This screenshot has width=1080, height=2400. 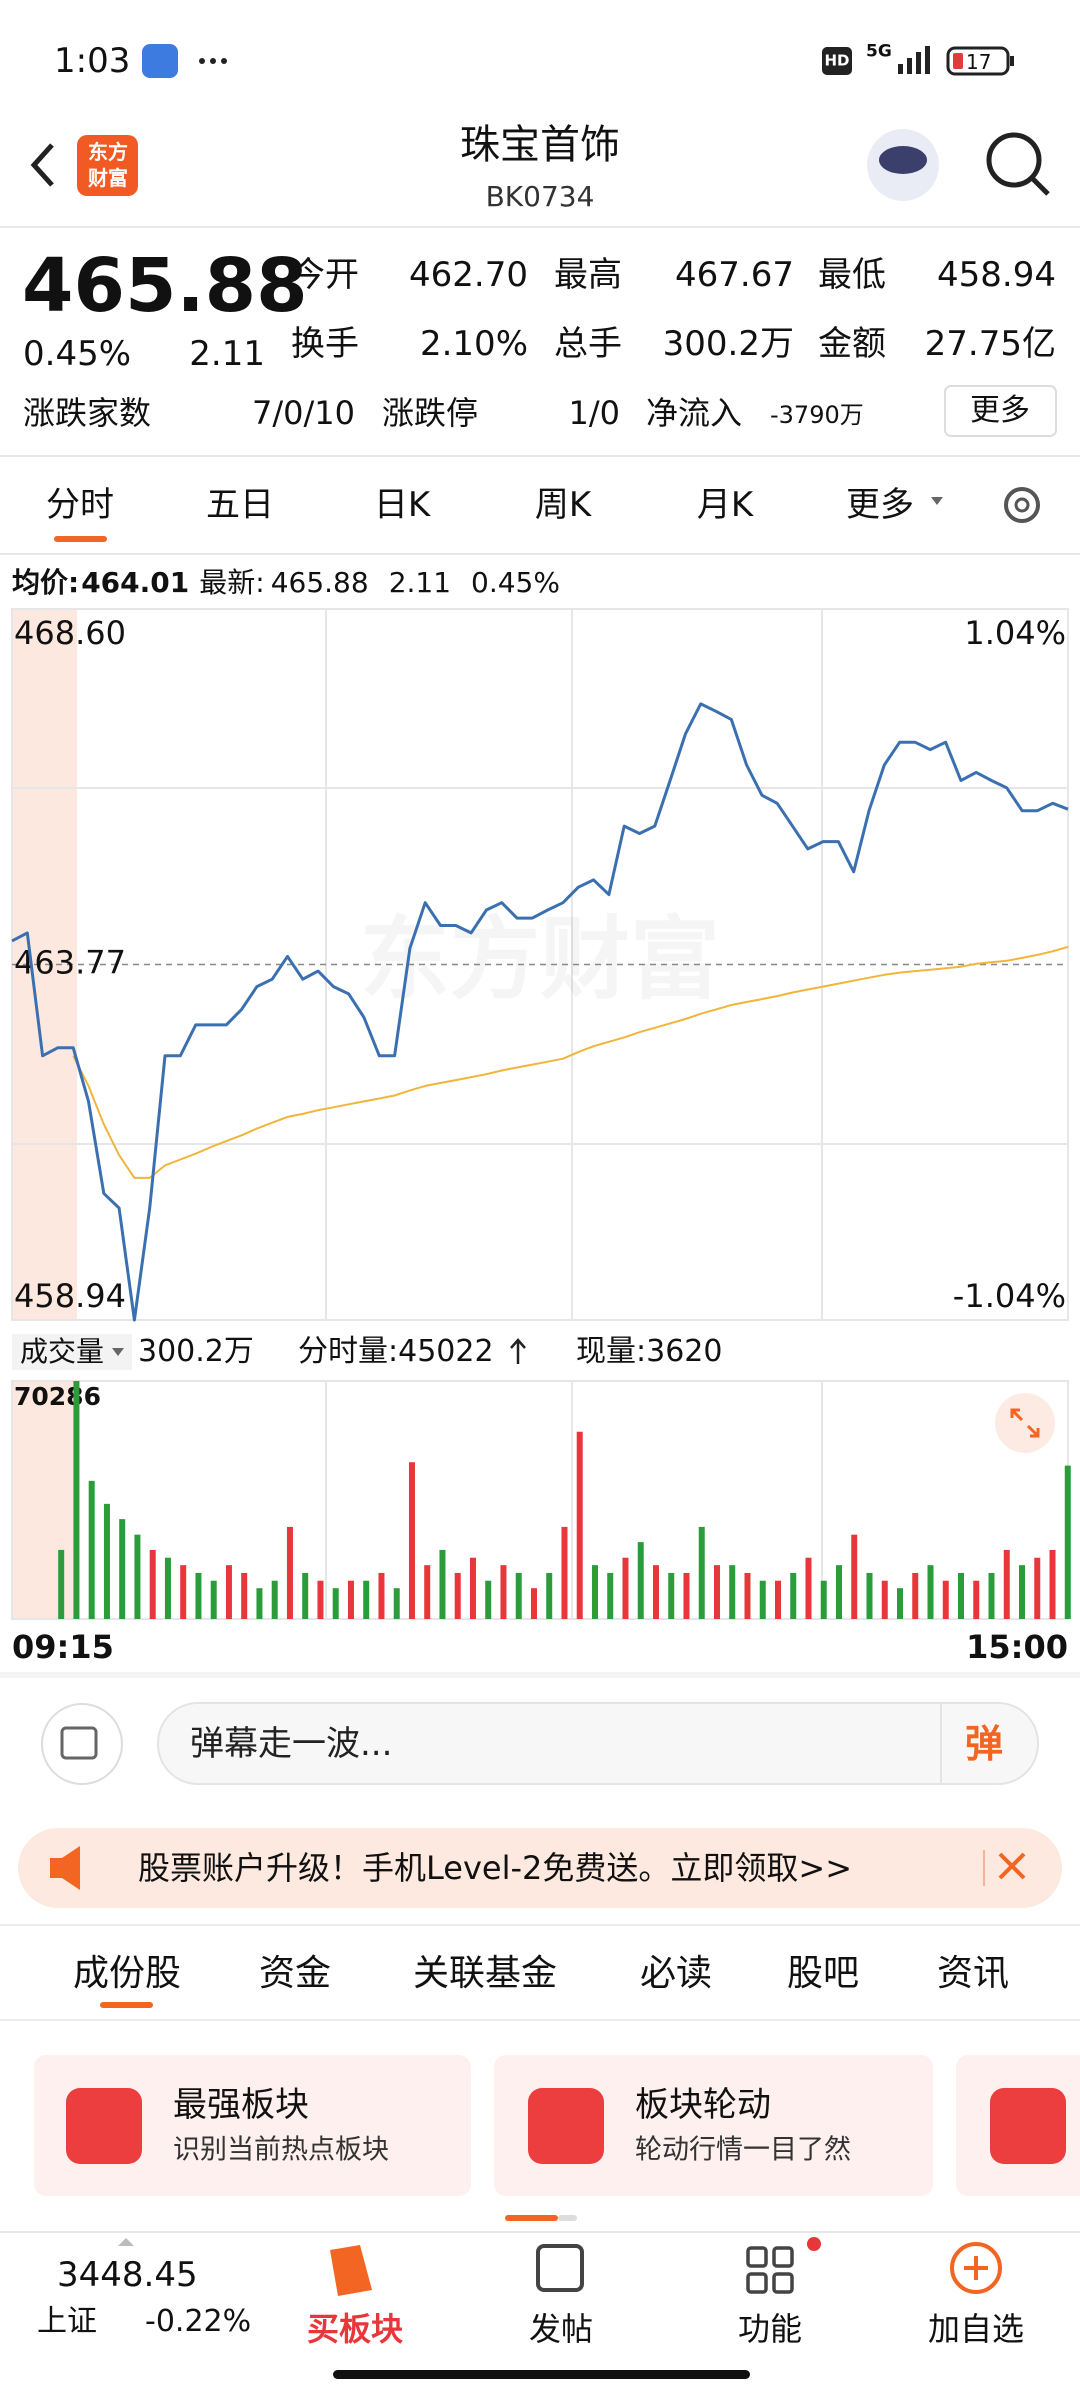 What do you see at coordinates (990, 344) in the screenshot?
I see `field-value: 27.75亿` at bounding box center [990, 344].